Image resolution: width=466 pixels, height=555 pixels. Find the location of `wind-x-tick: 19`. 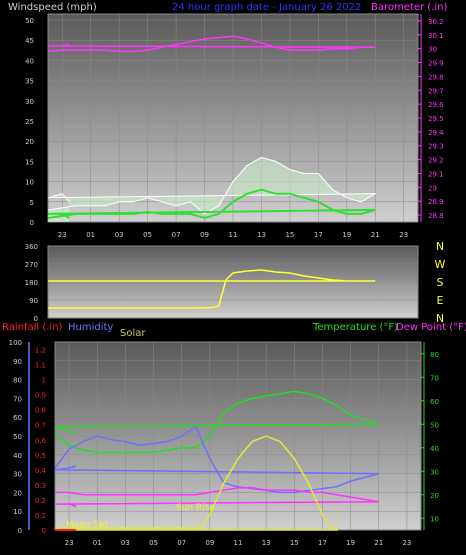

wind-x-tick: 19 is located at coordinates (346, 235).